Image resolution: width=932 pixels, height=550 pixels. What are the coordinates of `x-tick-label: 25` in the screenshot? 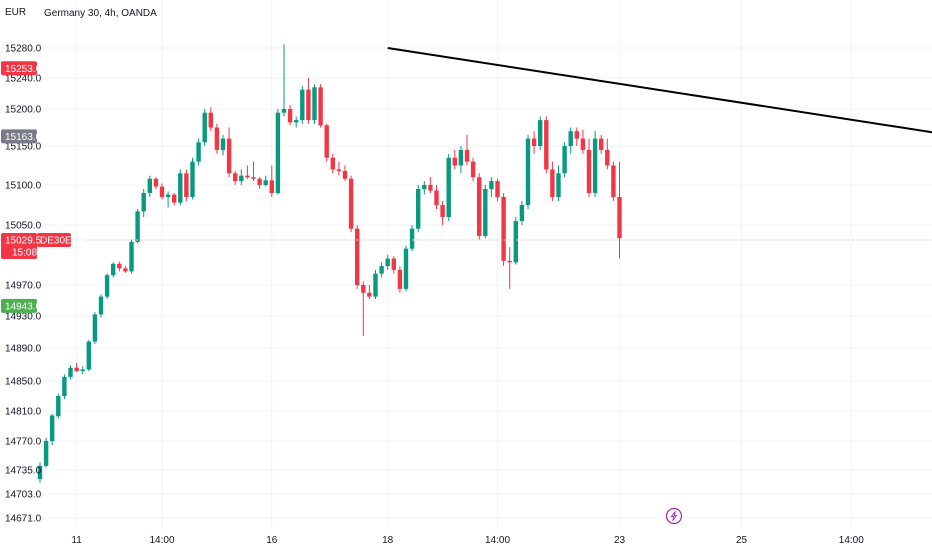 It's located at (742, 540).